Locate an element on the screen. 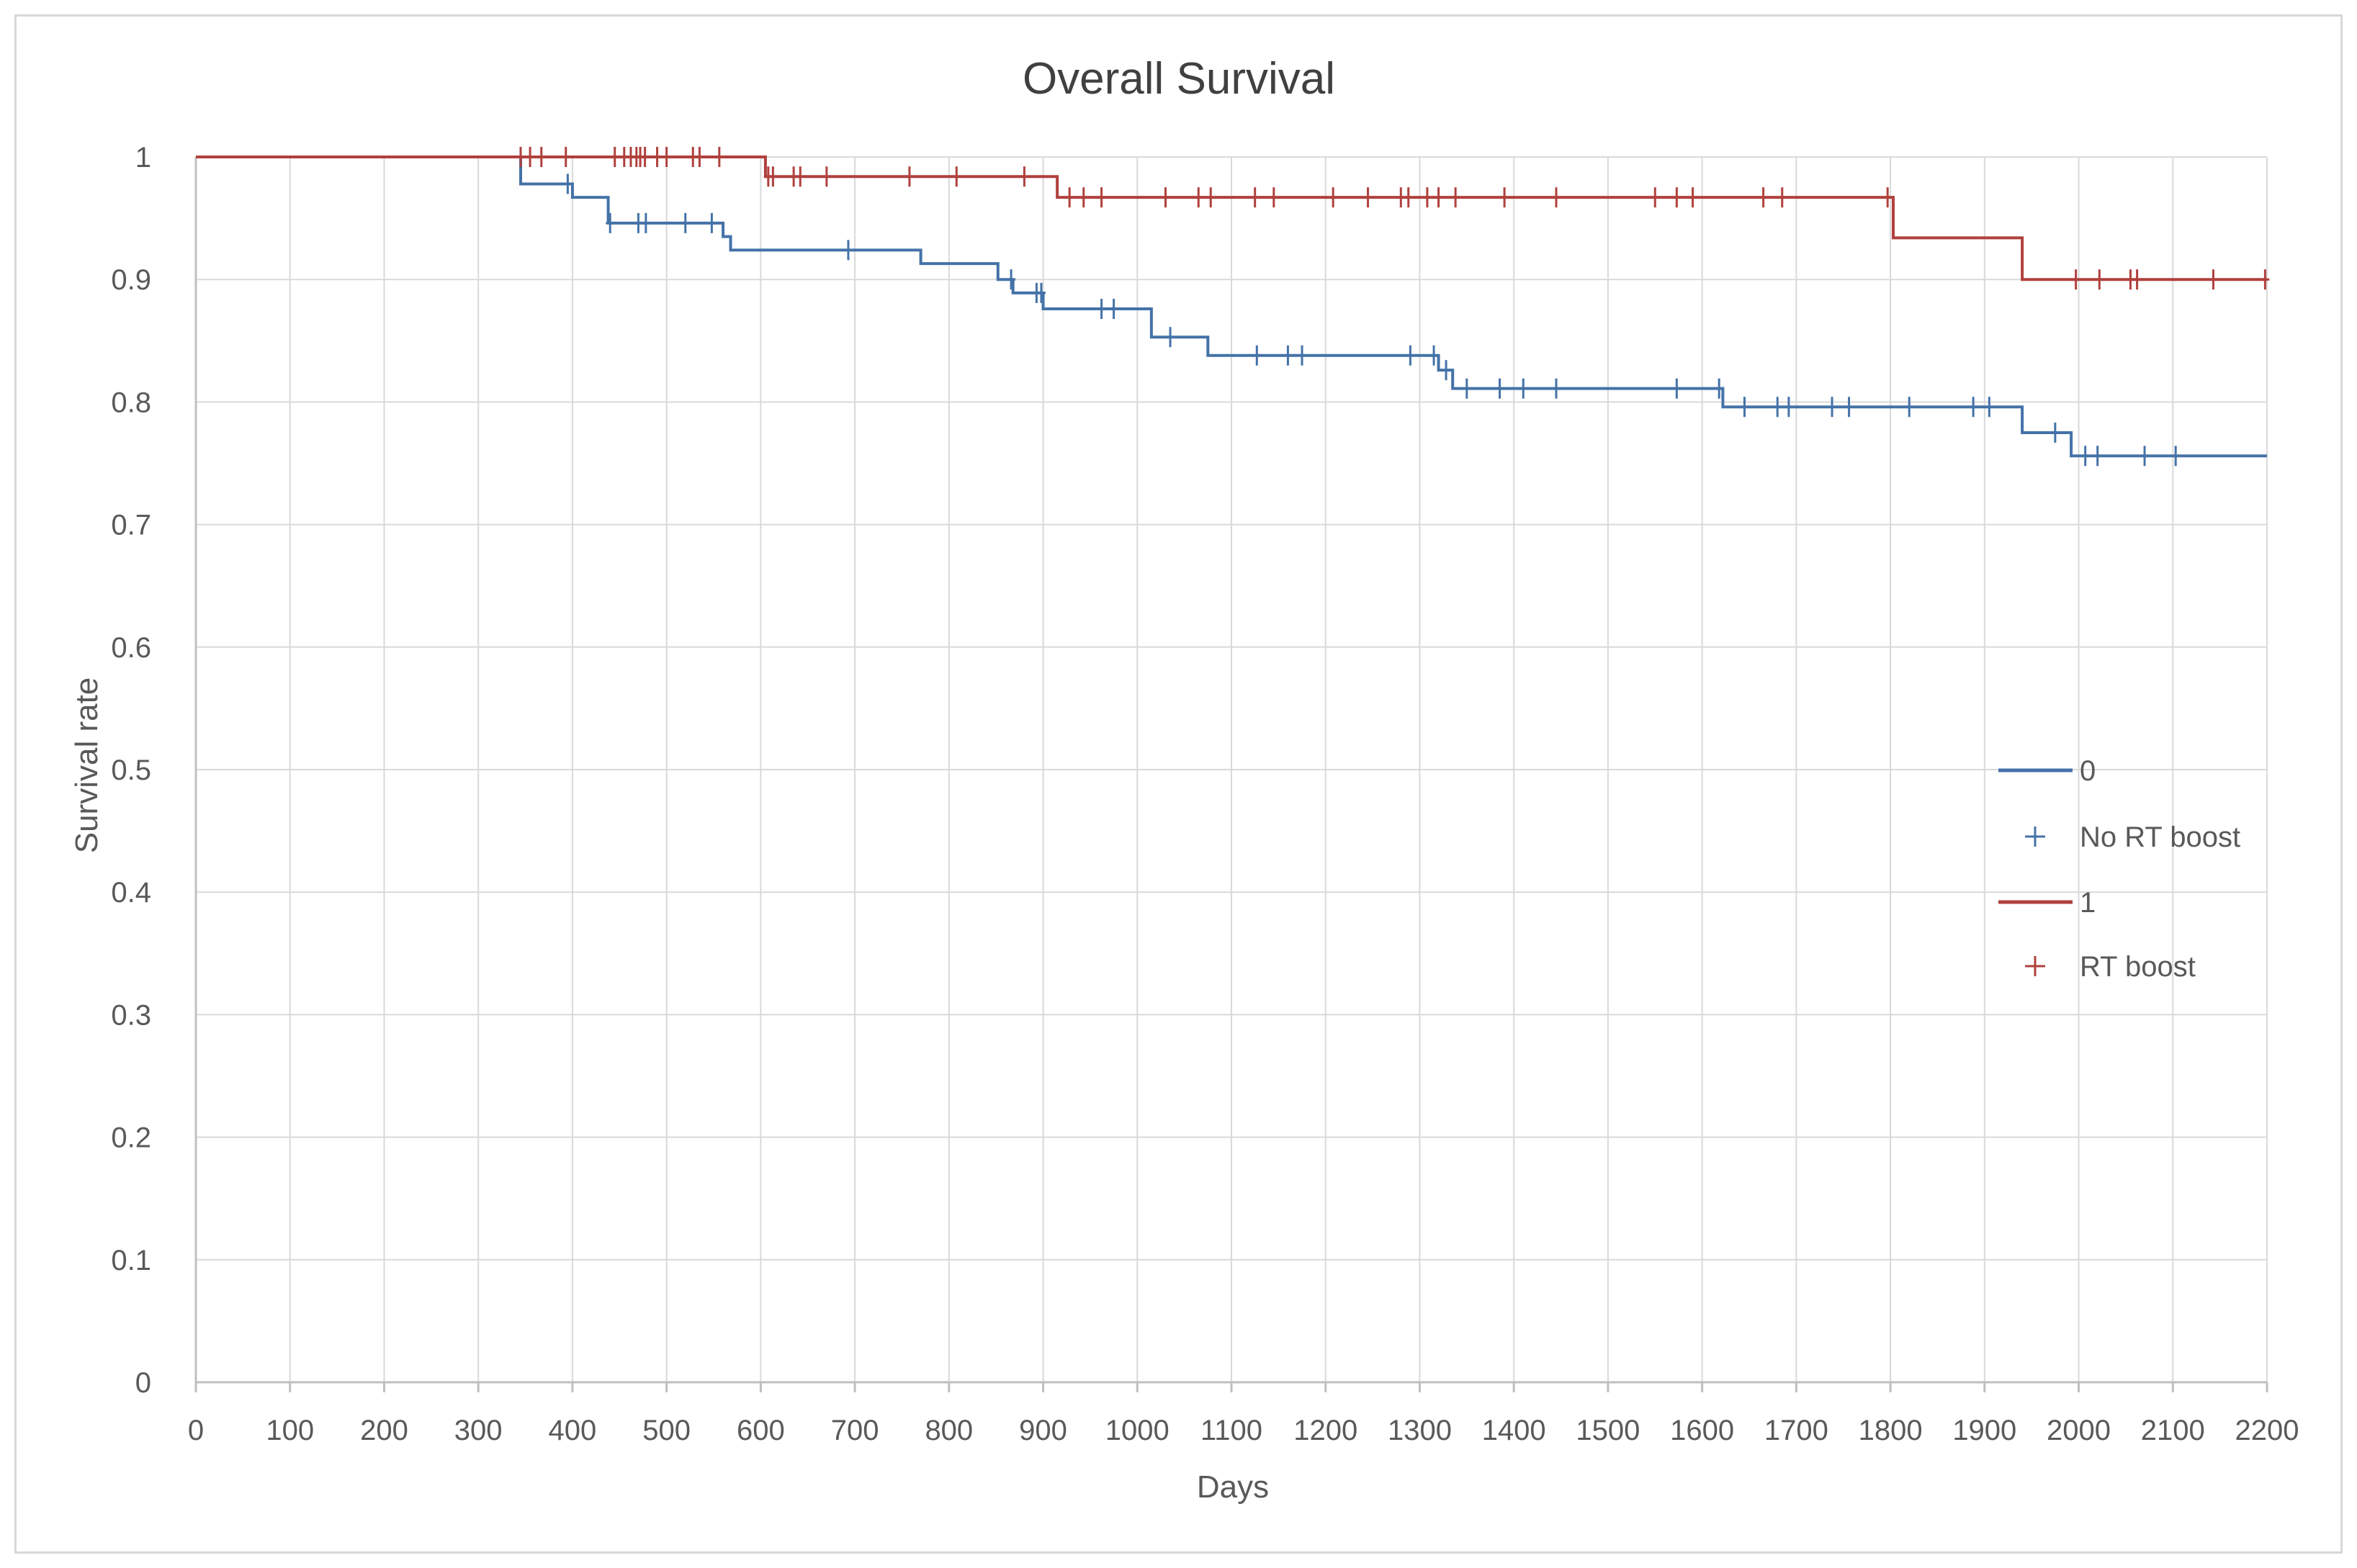 The image size is (2357, 1568). x-tick-label: 1100 is located at coordinates (1231, 1430).